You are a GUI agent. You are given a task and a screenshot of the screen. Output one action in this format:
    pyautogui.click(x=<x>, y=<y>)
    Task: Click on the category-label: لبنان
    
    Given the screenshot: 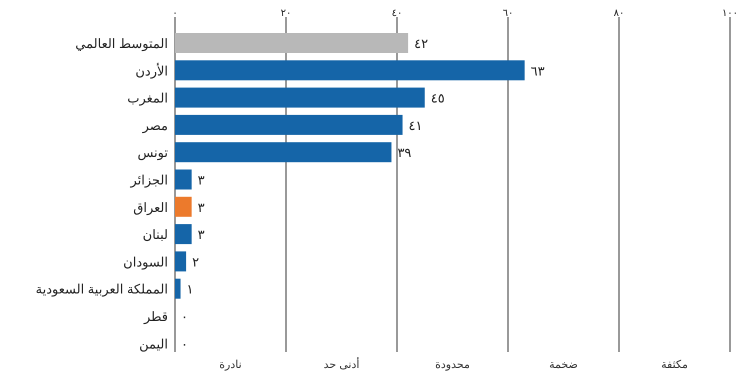 What is the action you would take?
    pyautogui.click(x=155, y=234)
    